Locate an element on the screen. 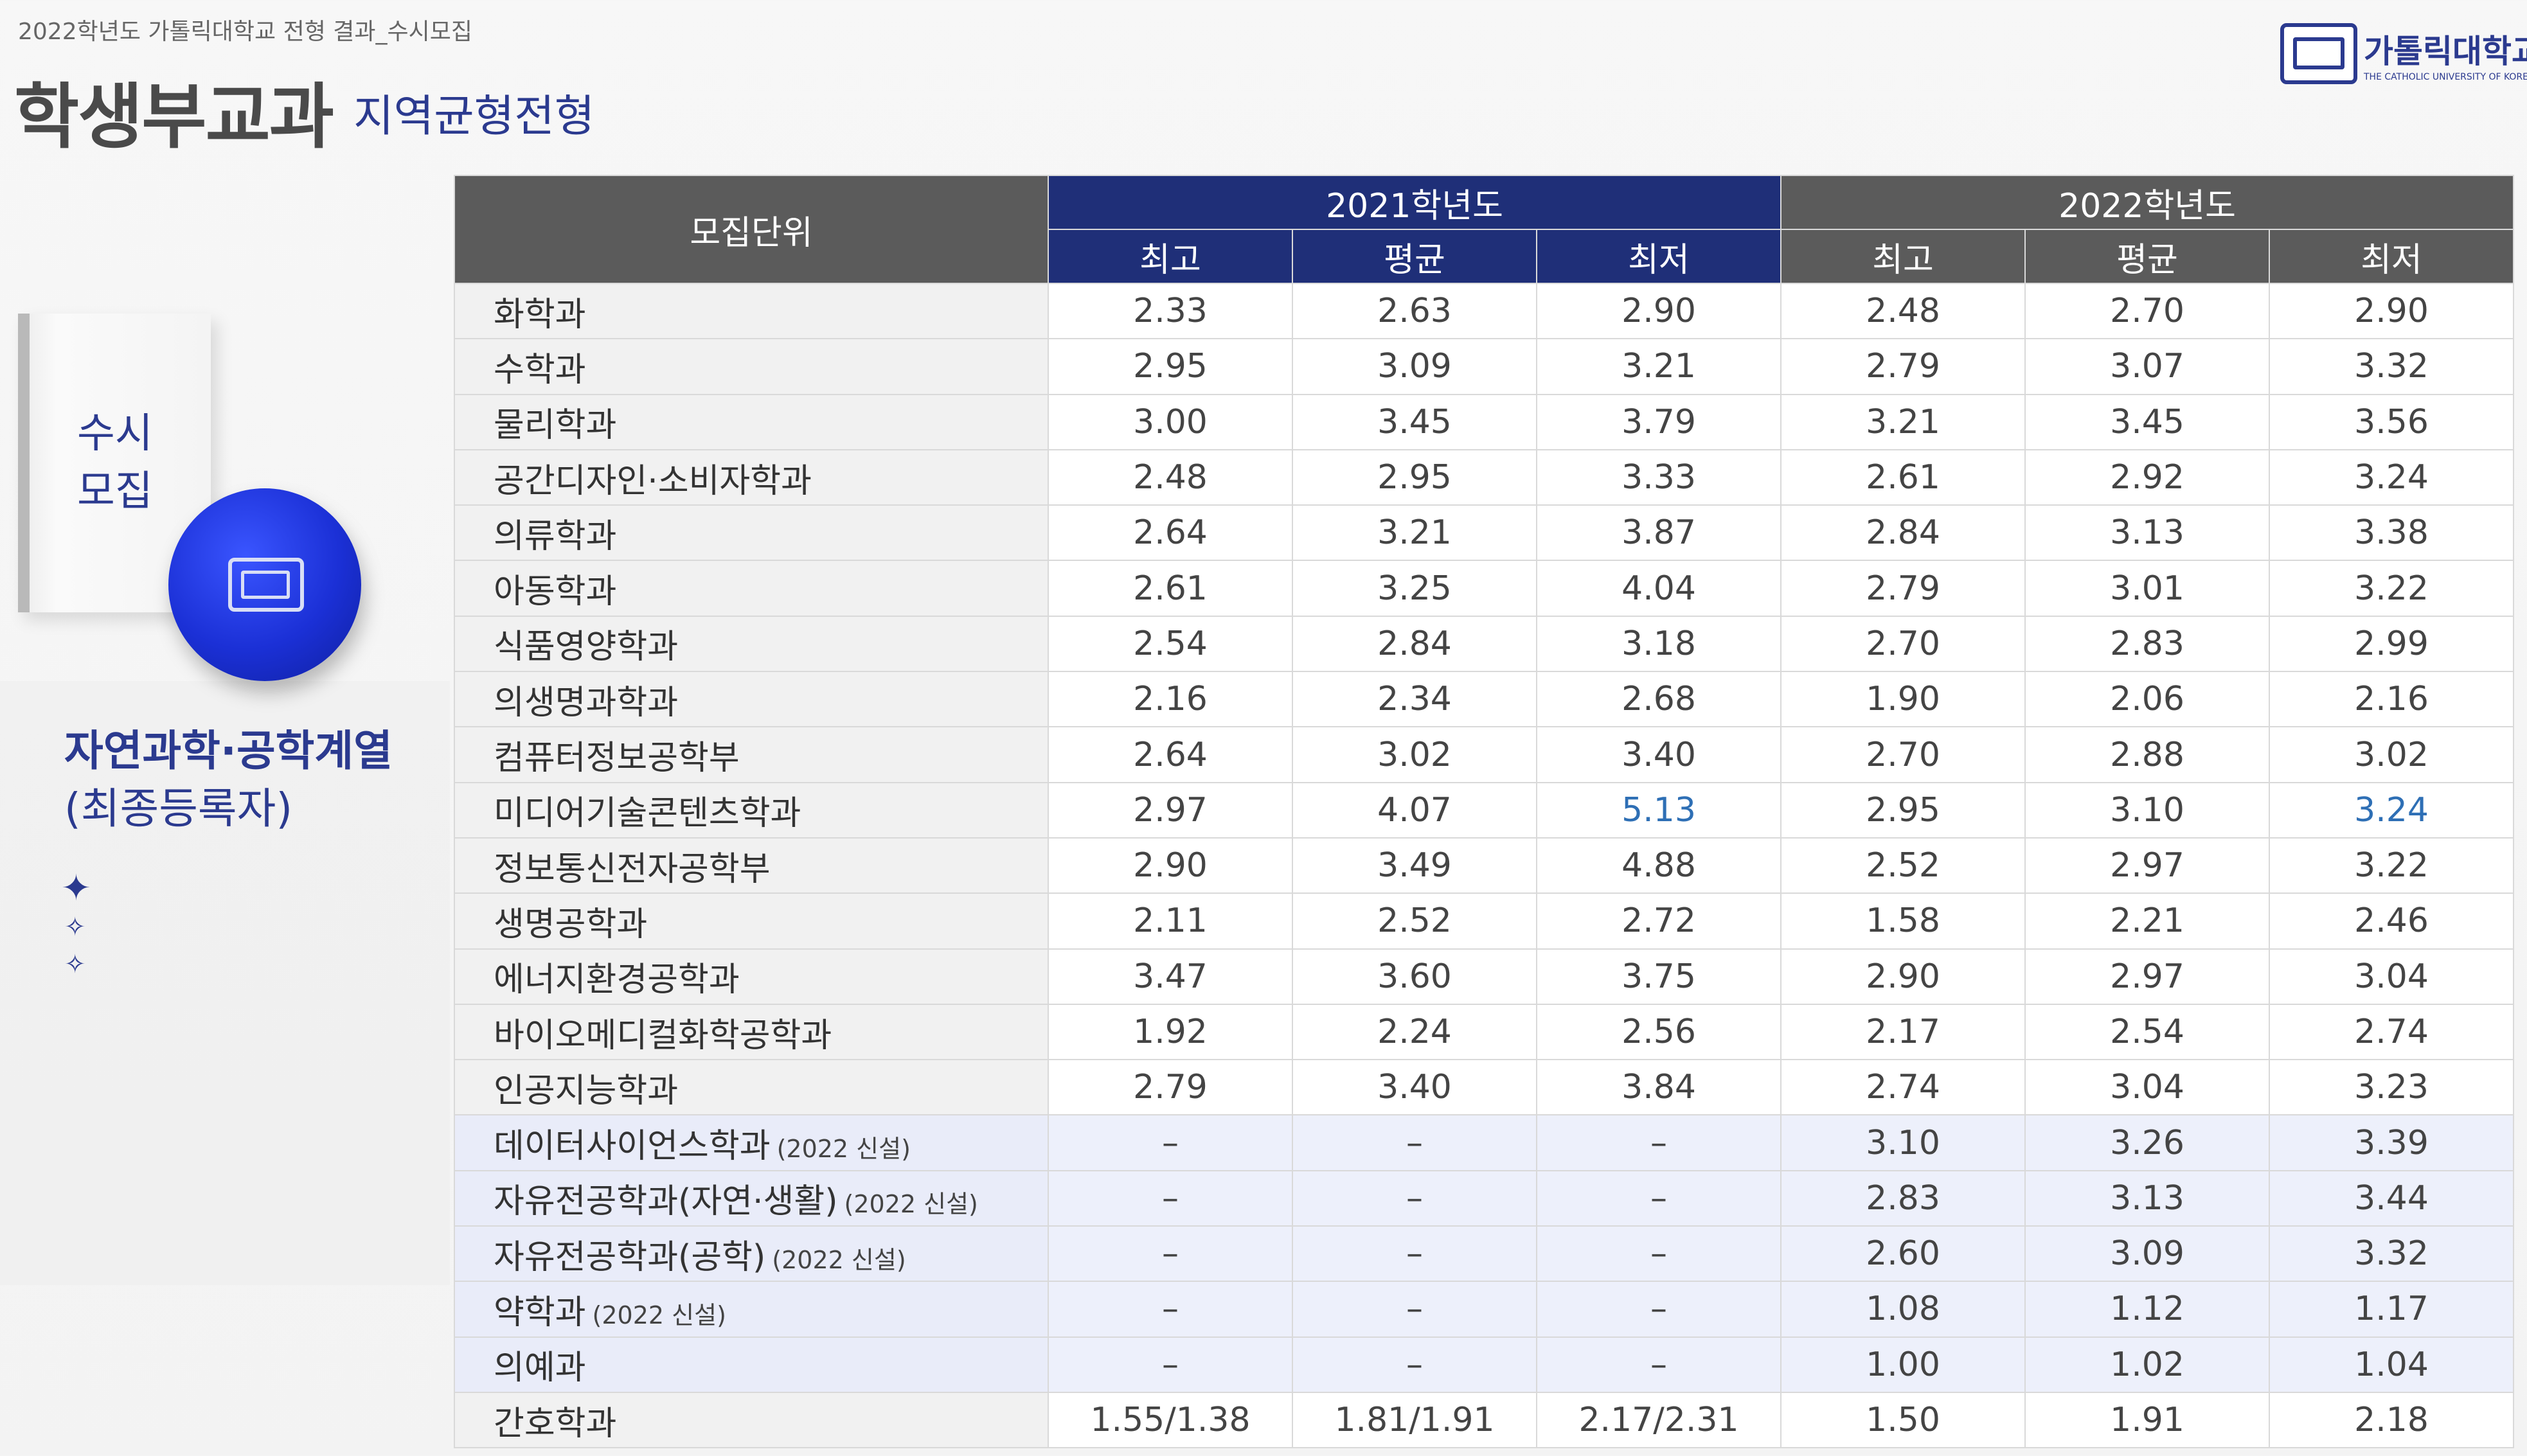 The width and height of the screenshot is (2527, 1456). score-cell: 3.32 is located at coordinates (2392, 366).